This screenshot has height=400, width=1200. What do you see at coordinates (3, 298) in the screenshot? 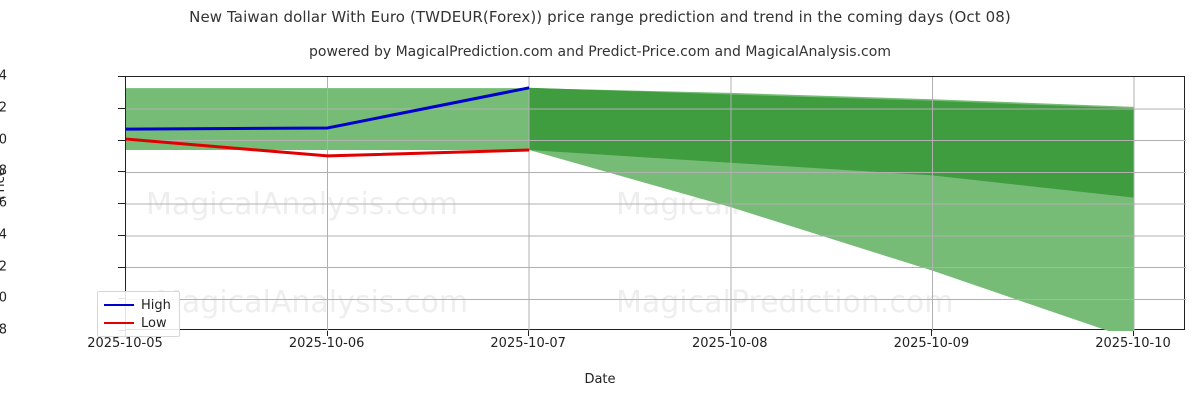
I see `y-tick-label: 0.0270` at bounding box center [3, 298].